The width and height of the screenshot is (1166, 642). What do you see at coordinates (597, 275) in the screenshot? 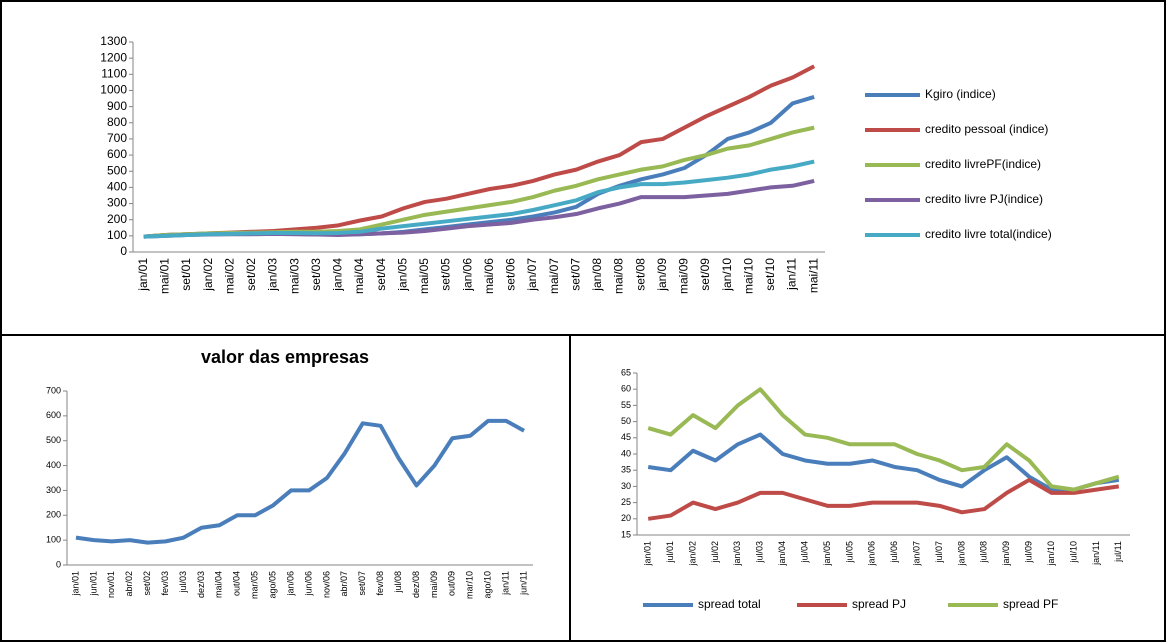
I see `x-tick-label: jan/08` at bounding box center [597, 275].